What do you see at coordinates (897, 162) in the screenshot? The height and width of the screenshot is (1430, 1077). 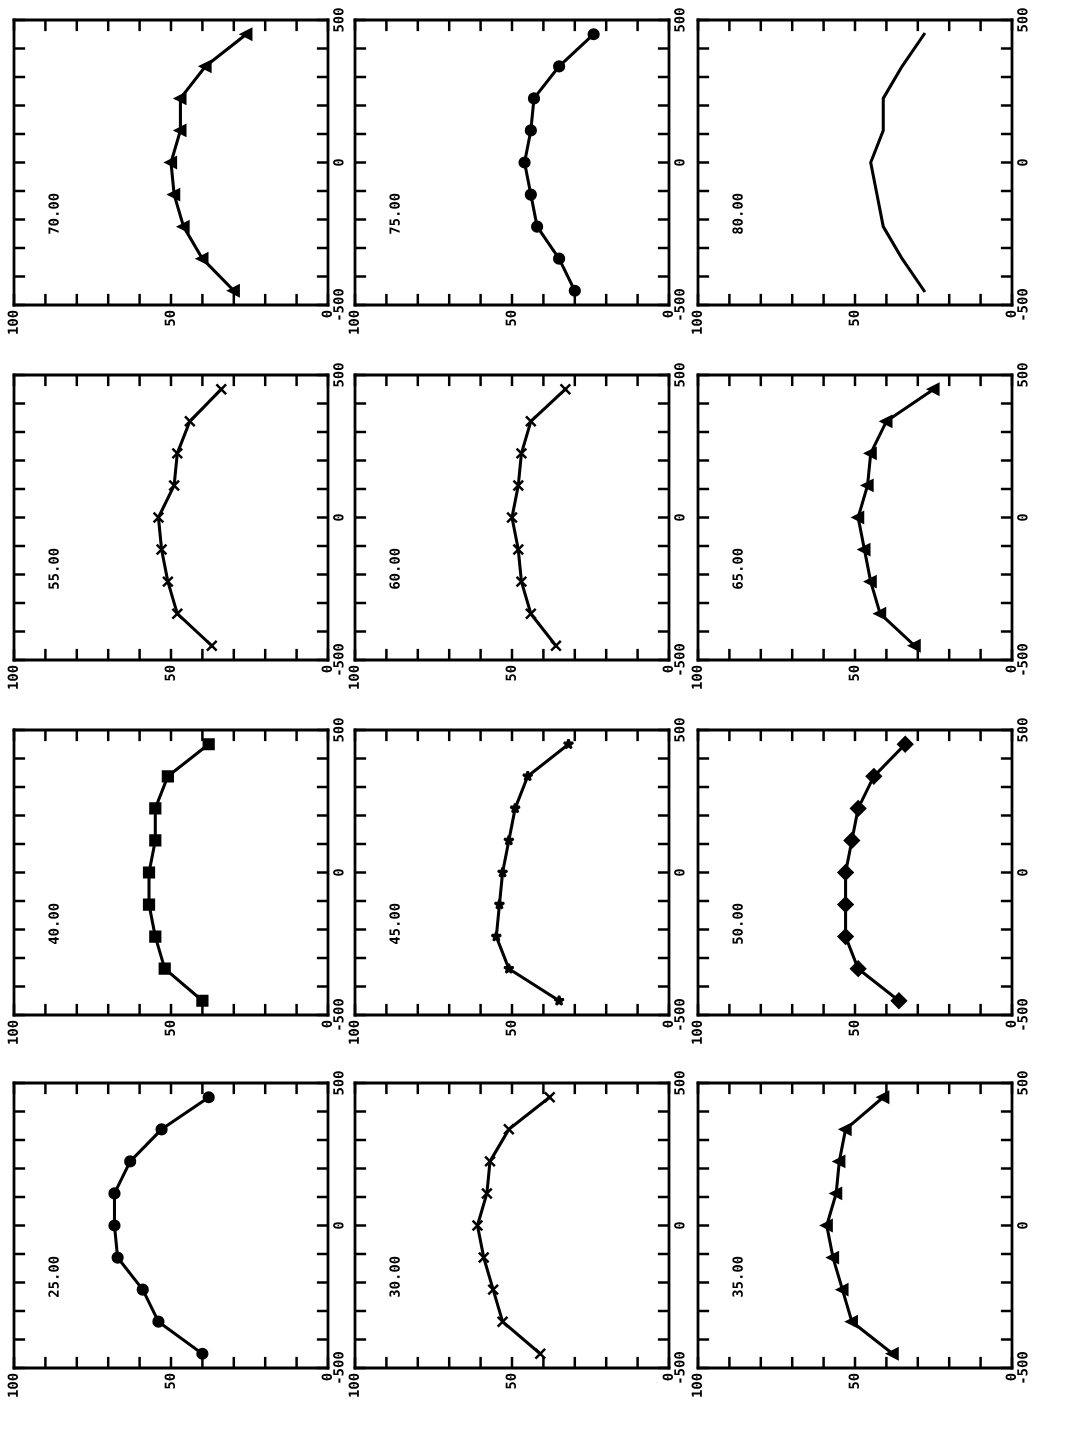 I see `line-series` at bounding box center [897, 162].